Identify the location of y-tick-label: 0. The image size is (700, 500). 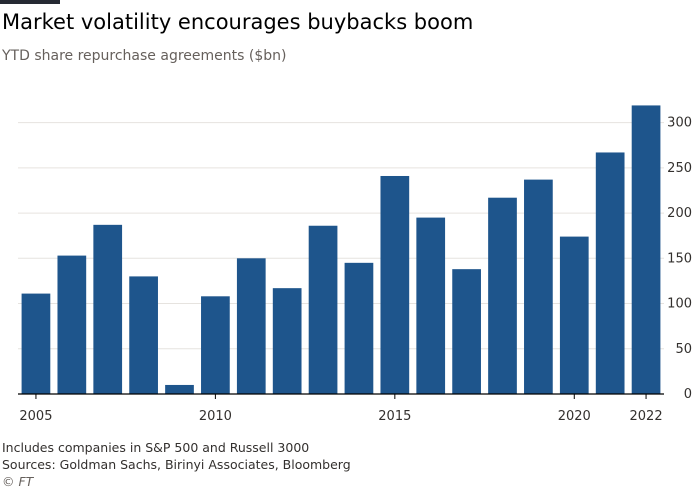
(688, 394).